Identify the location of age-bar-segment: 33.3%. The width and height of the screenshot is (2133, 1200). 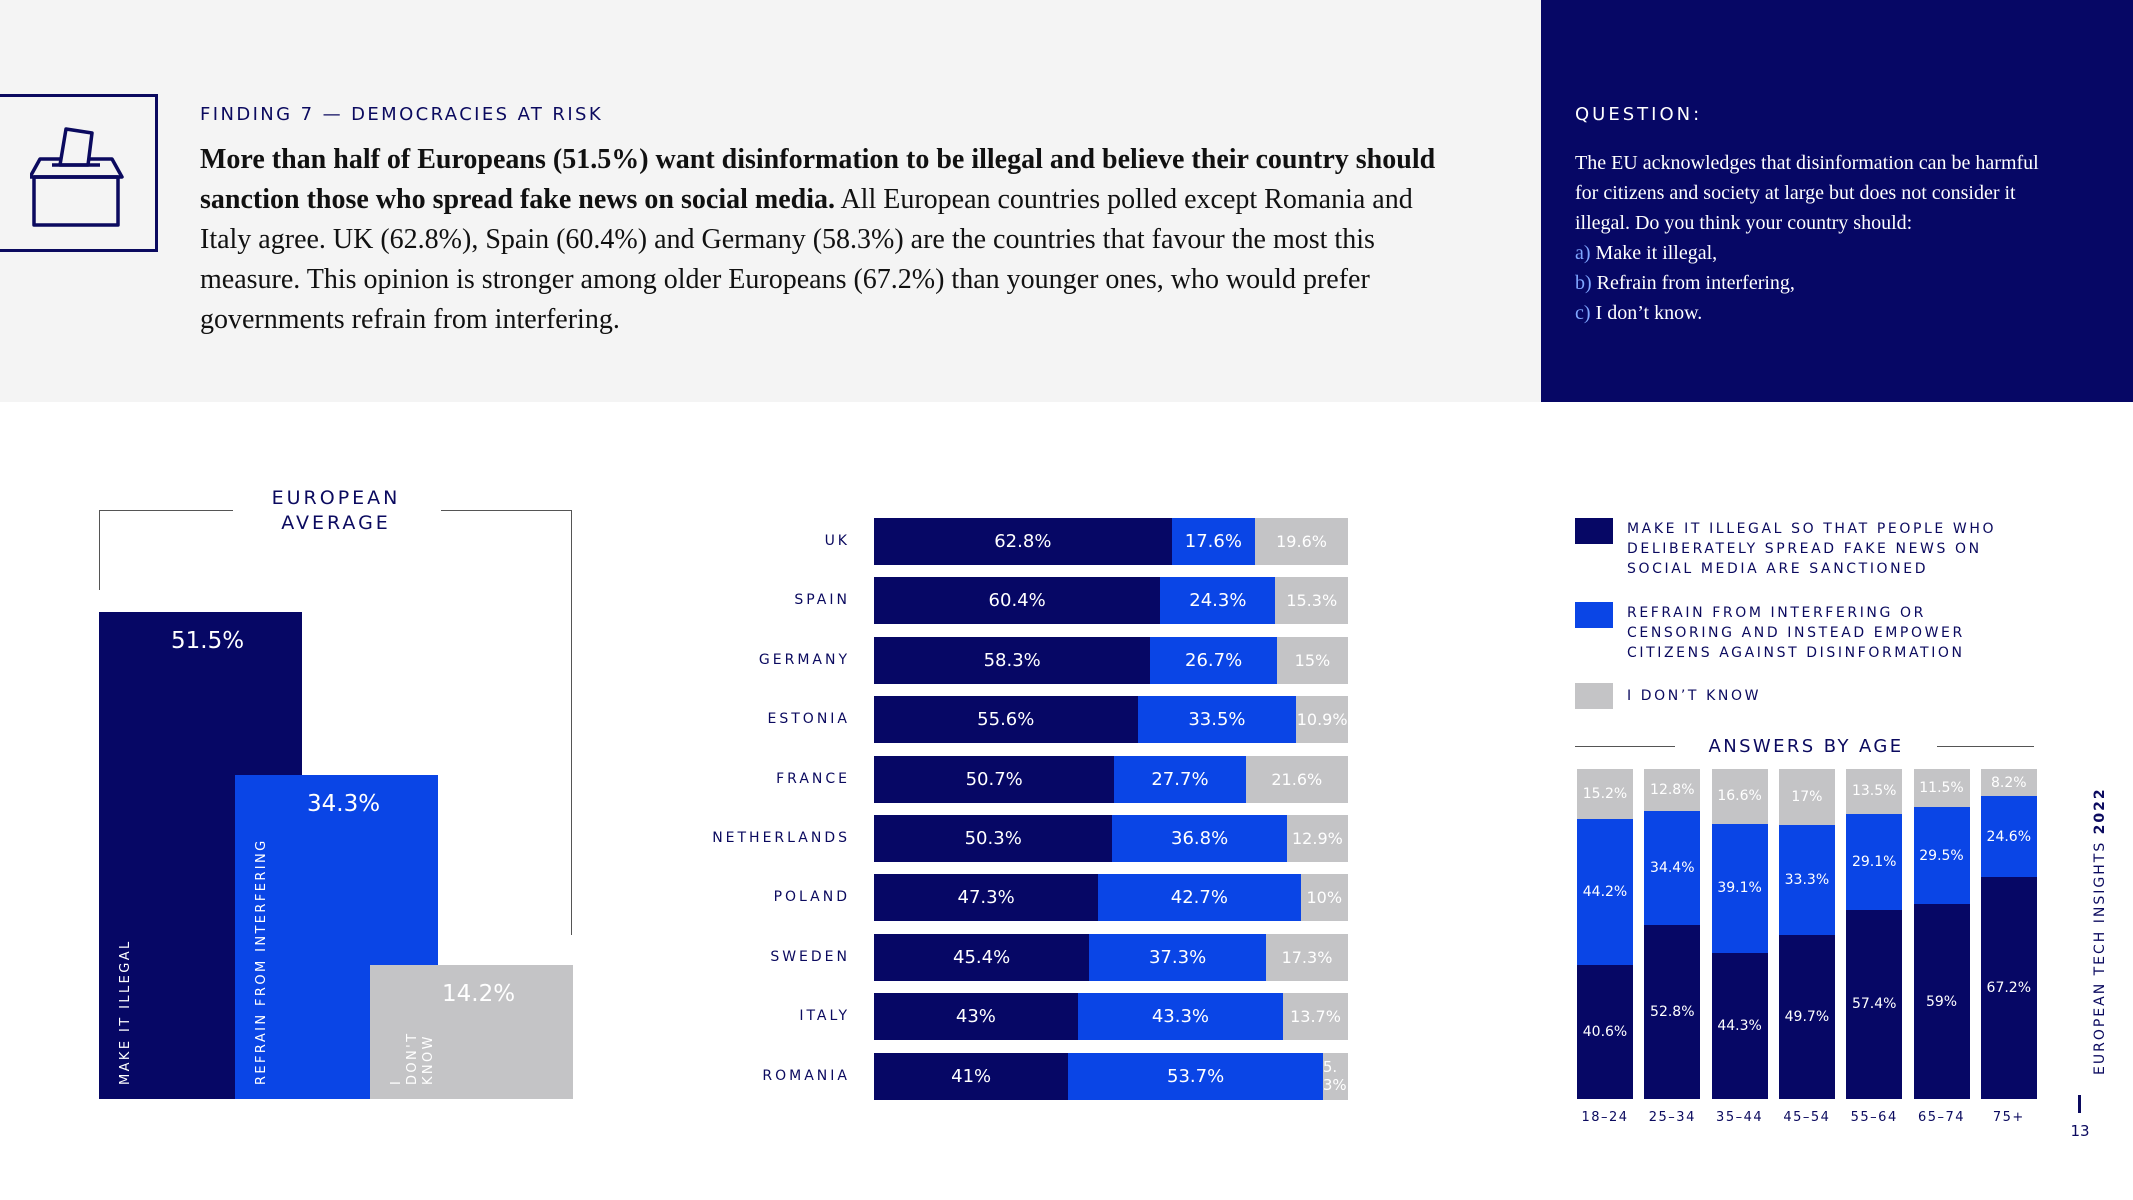
(1806, 880).